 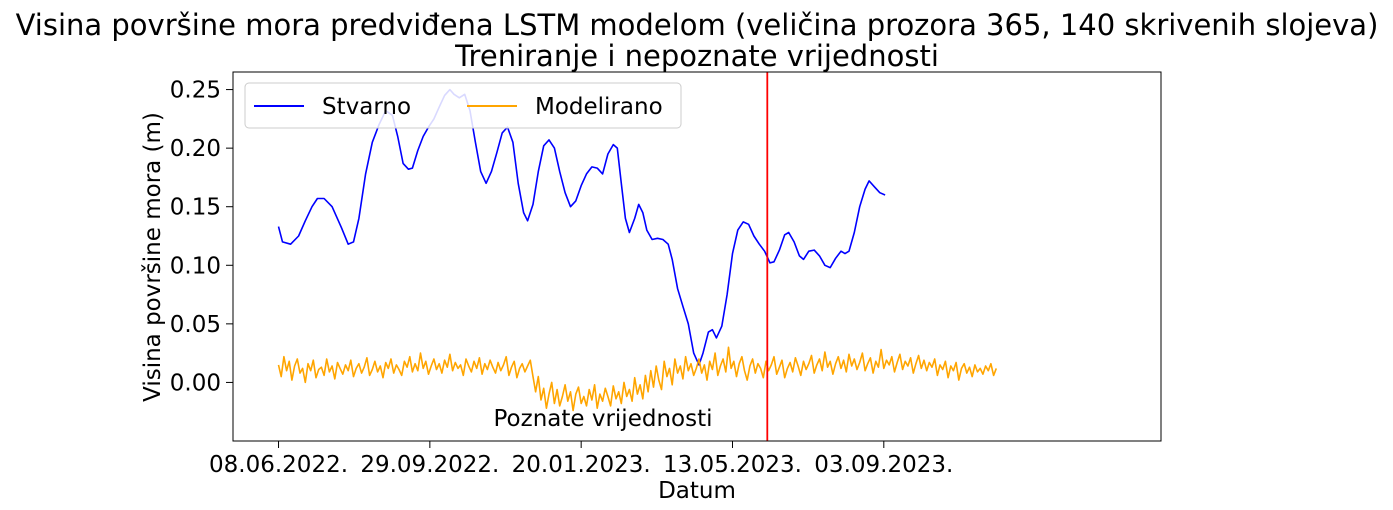 What do you see at coordinates (603, 419) in the screenshot?
I see `annotation-known-values: Poznate vrijednosti` at bounding box center [603, 419].